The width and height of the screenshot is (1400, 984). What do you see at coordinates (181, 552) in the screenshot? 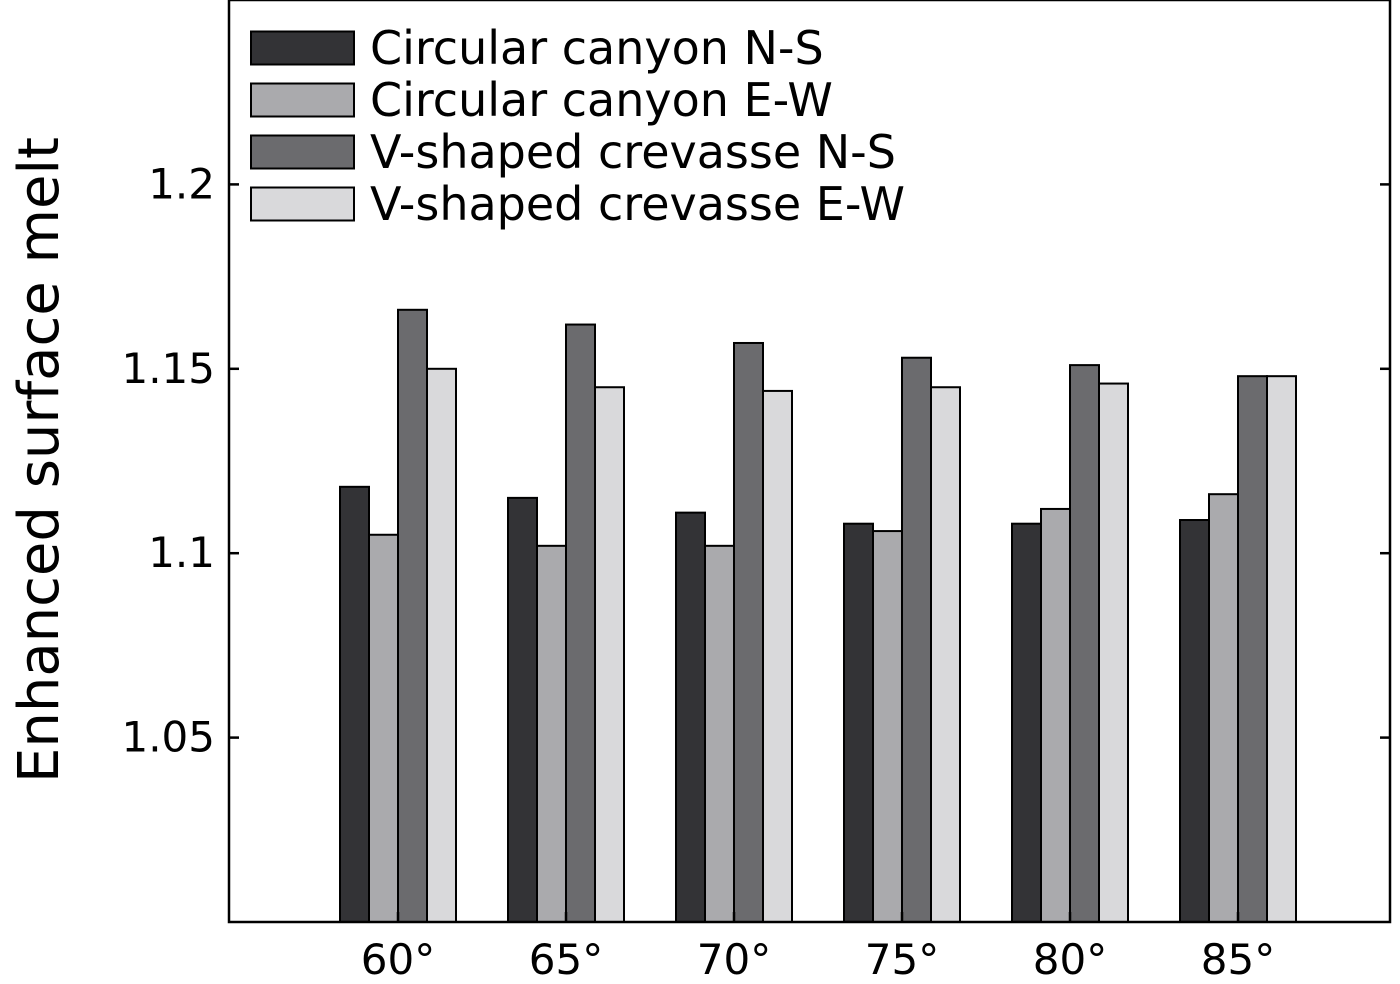
I see `y-tick-label: 1.1` at bounding box center [181, 552].